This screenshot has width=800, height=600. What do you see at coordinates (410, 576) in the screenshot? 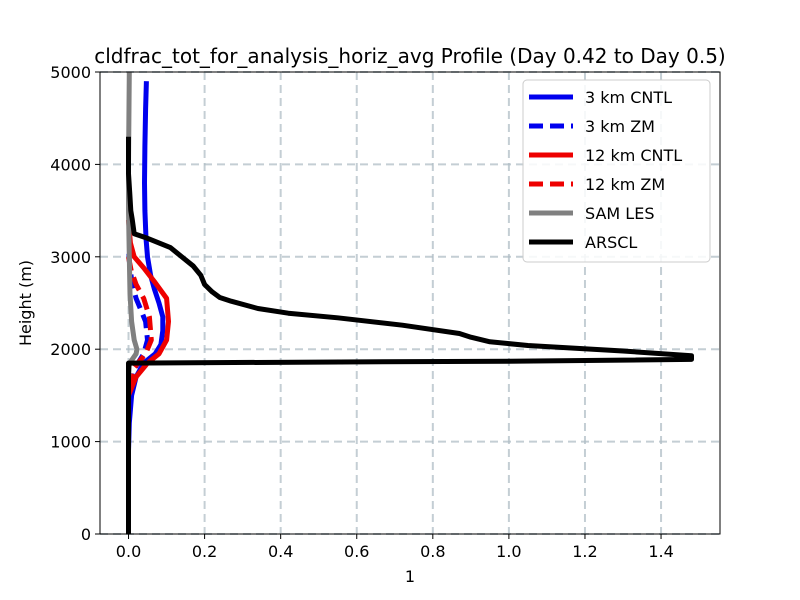
I see `x-axis-label: 1` at bounding box center [410, 576].